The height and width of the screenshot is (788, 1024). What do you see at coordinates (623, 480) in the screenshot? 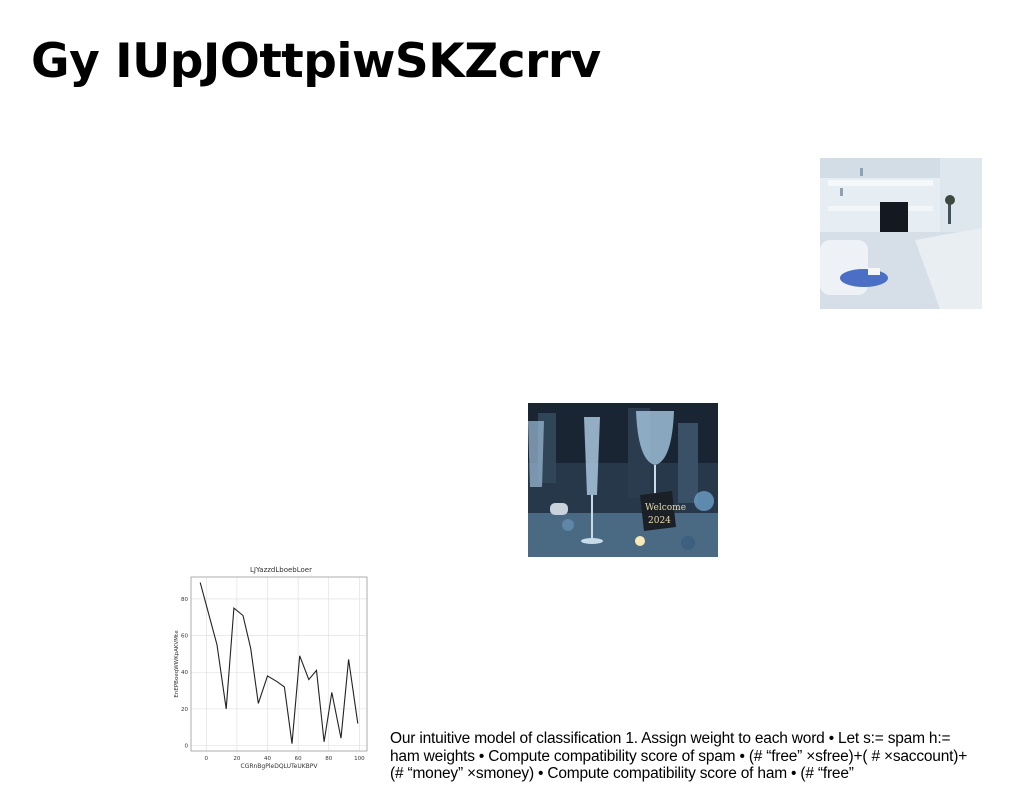
I see `champagne-glasses-photo: Welcome 2024` at bounding box center [623, 480].